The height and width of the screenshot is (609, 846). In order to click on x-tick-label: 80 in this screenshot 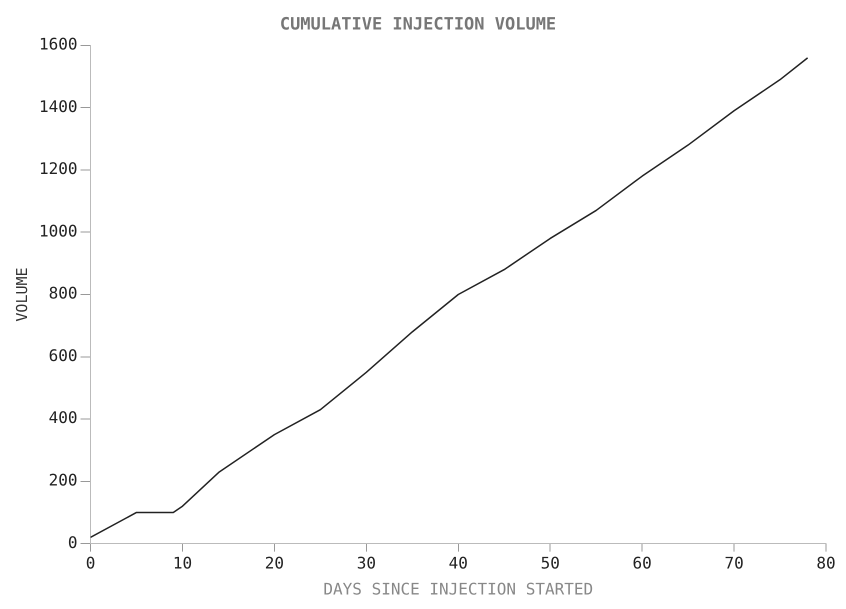, I will do `click(826, 562)`.